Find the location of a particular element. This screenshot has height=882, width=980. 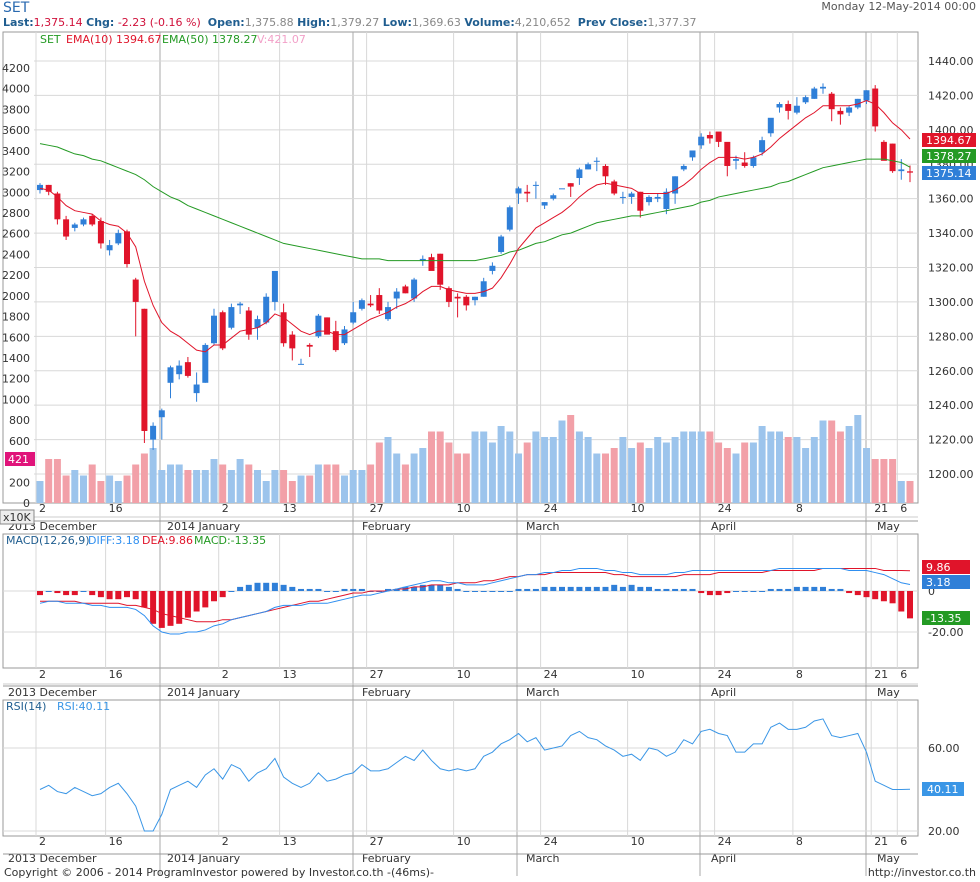

price-panel-day-label: 21 is located at coordinates (881, 508).